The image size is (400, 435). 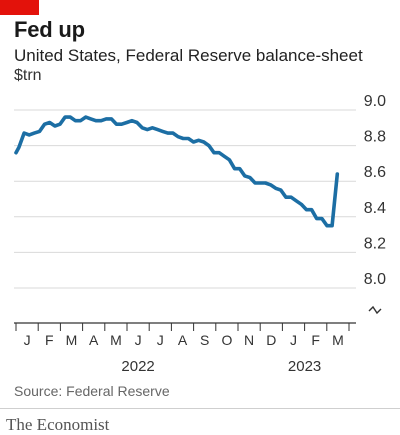 What do you see at coordinates (375, 310) in the screenshot?
I see `axis-break-icon` at bounding box center [375, 310].